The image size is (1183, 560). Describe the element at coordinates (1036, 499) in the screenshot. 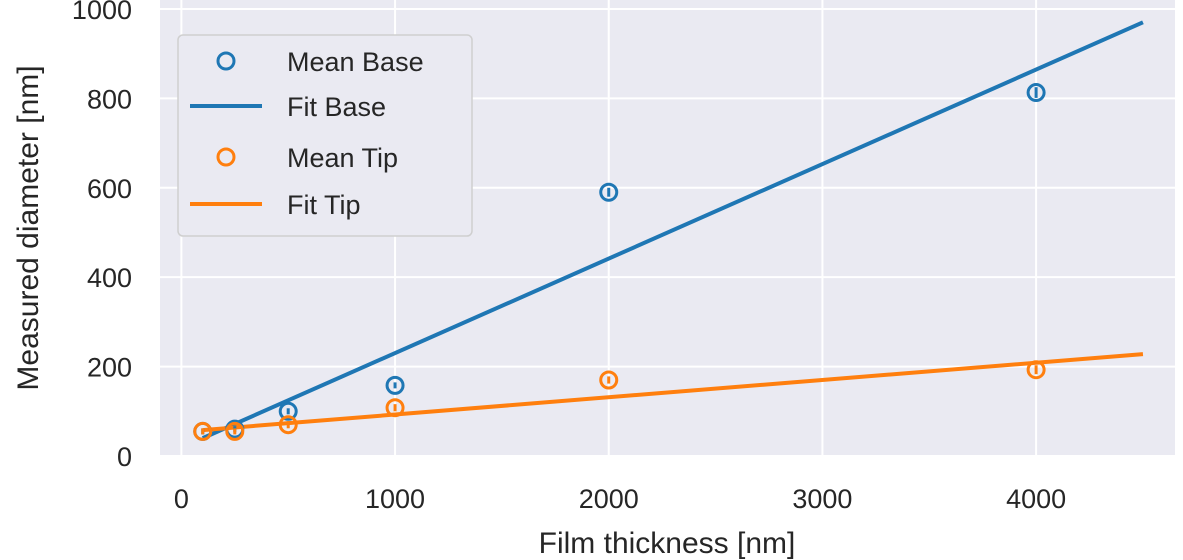

I see `x-tick-label: 4000` at that location.